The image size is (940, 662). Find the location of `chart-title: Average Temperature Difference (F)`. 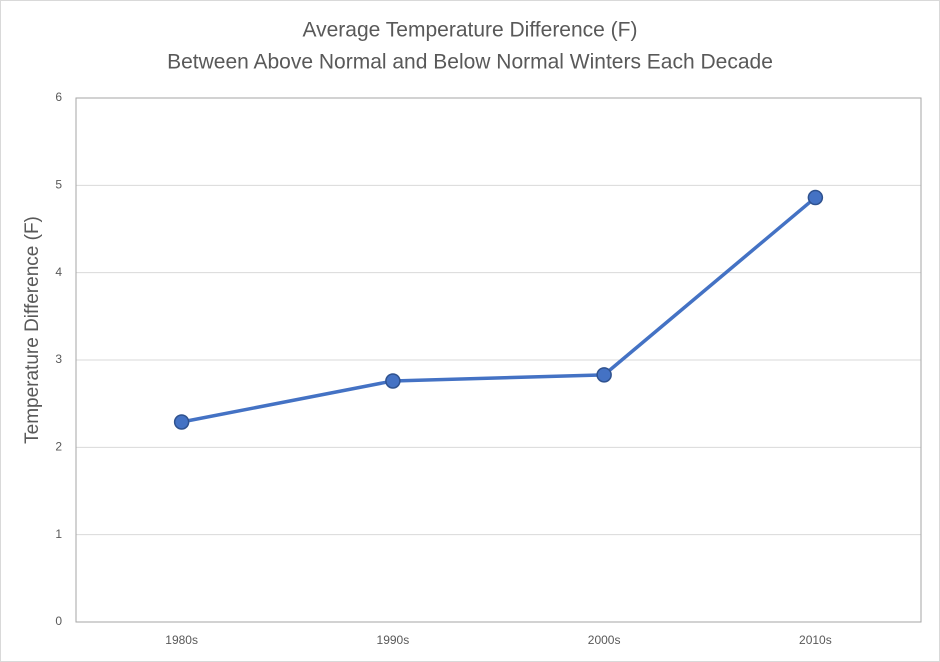

chart-title: Average Temperature Difference (F) is located at coordinates (470, 30).